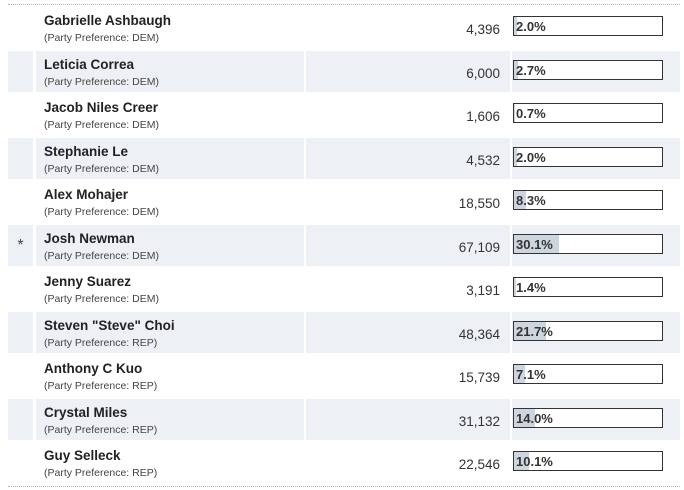  Describe the element at coordinates (408, 28) in the screenshot. I see `vote-count-cell: 4,396` at that location.